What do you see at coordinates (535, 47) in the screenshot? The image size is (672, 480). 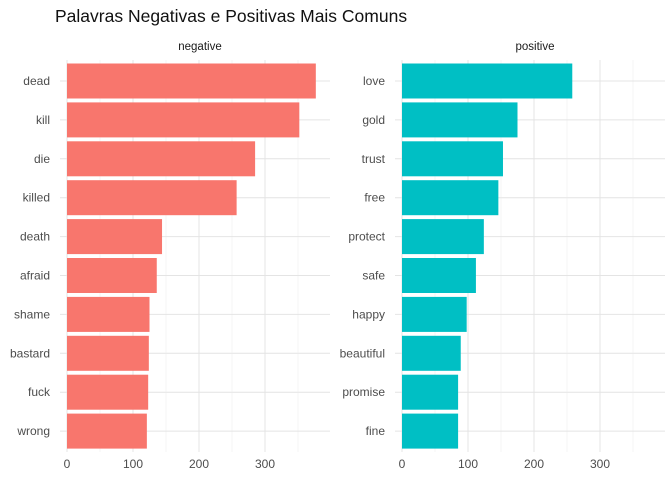 I see `facet-label-positive: positive` at bounding box center [535, 47].